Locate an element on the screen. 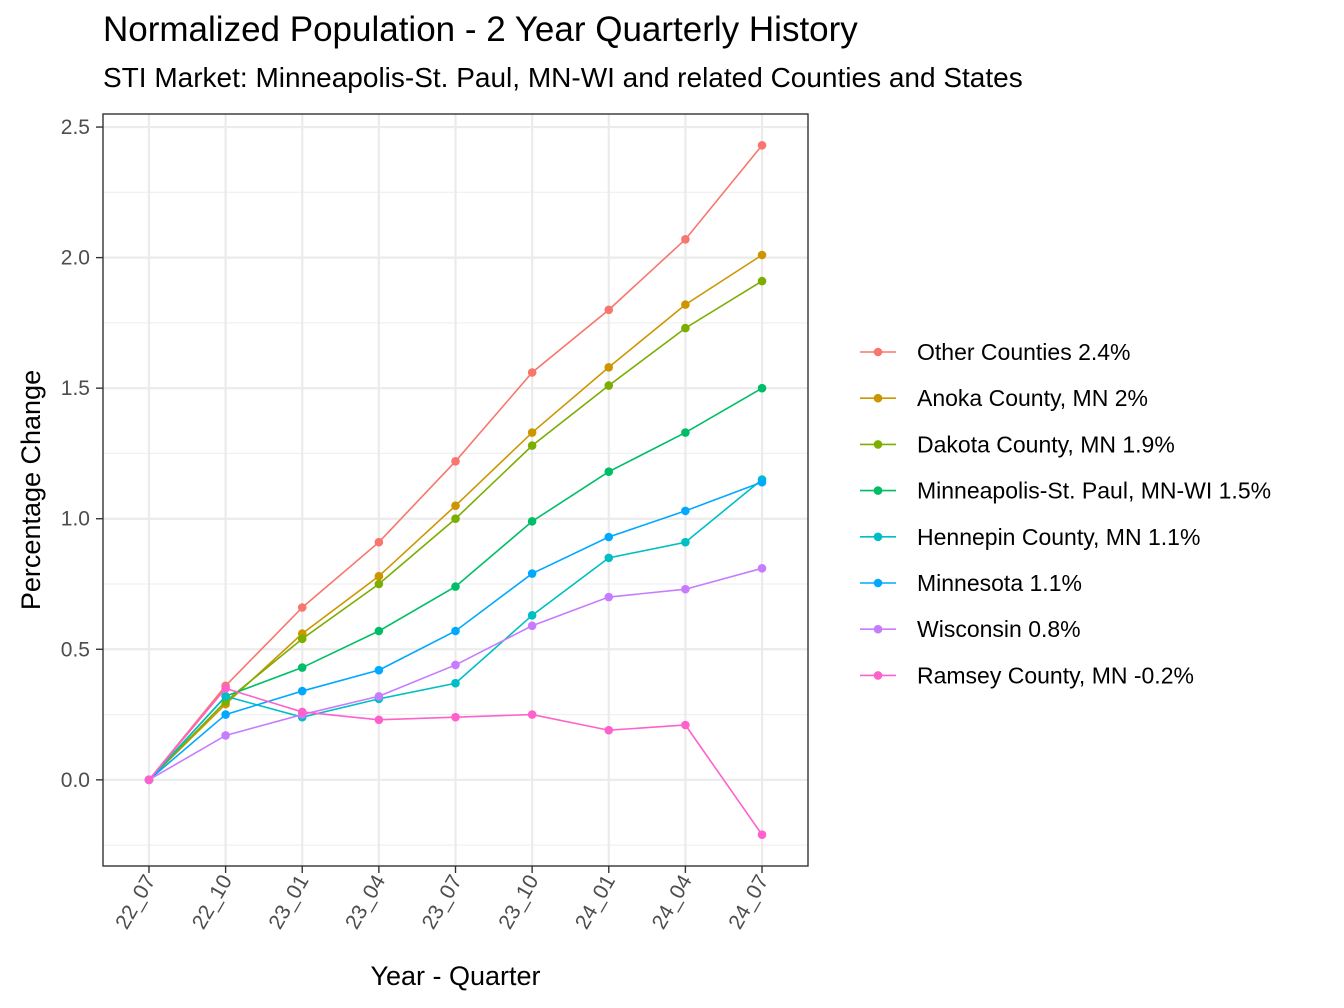 Image resolution: width=1344 pixels, height=1008 pixels. legend-label: Hennepin County, MN 1.1% is located at coordinates (1058, 537).